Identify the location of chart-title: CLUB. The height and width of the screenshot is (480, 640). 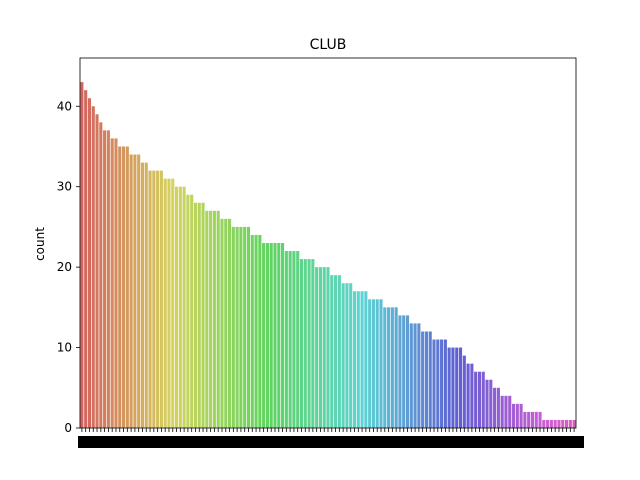
(328, 45).